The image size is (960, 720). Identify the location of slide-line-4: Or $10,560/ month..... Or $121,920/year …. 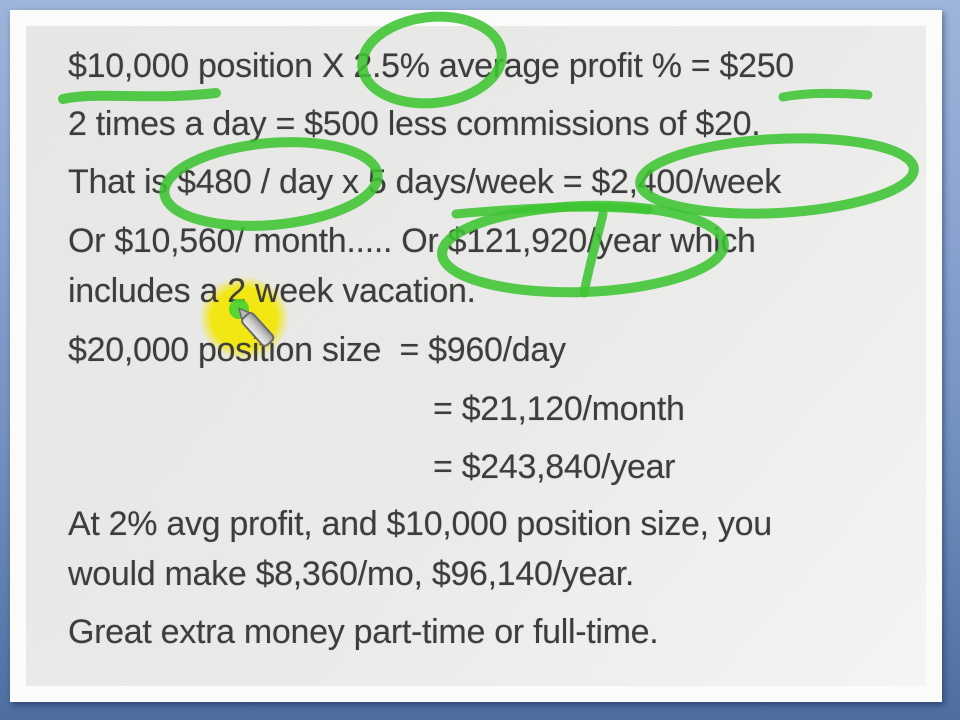
(412, 241).